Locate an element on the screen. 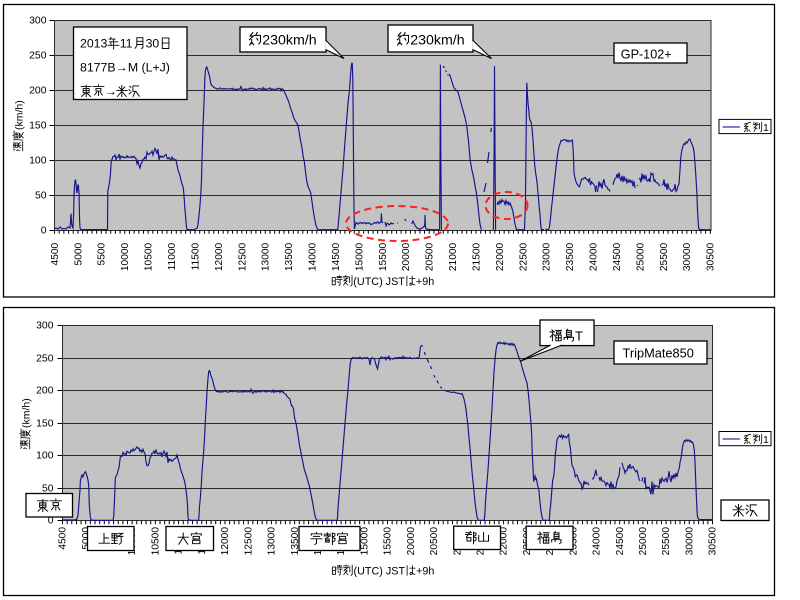  svg-text: 22500 is located at coordinates (523, 256).